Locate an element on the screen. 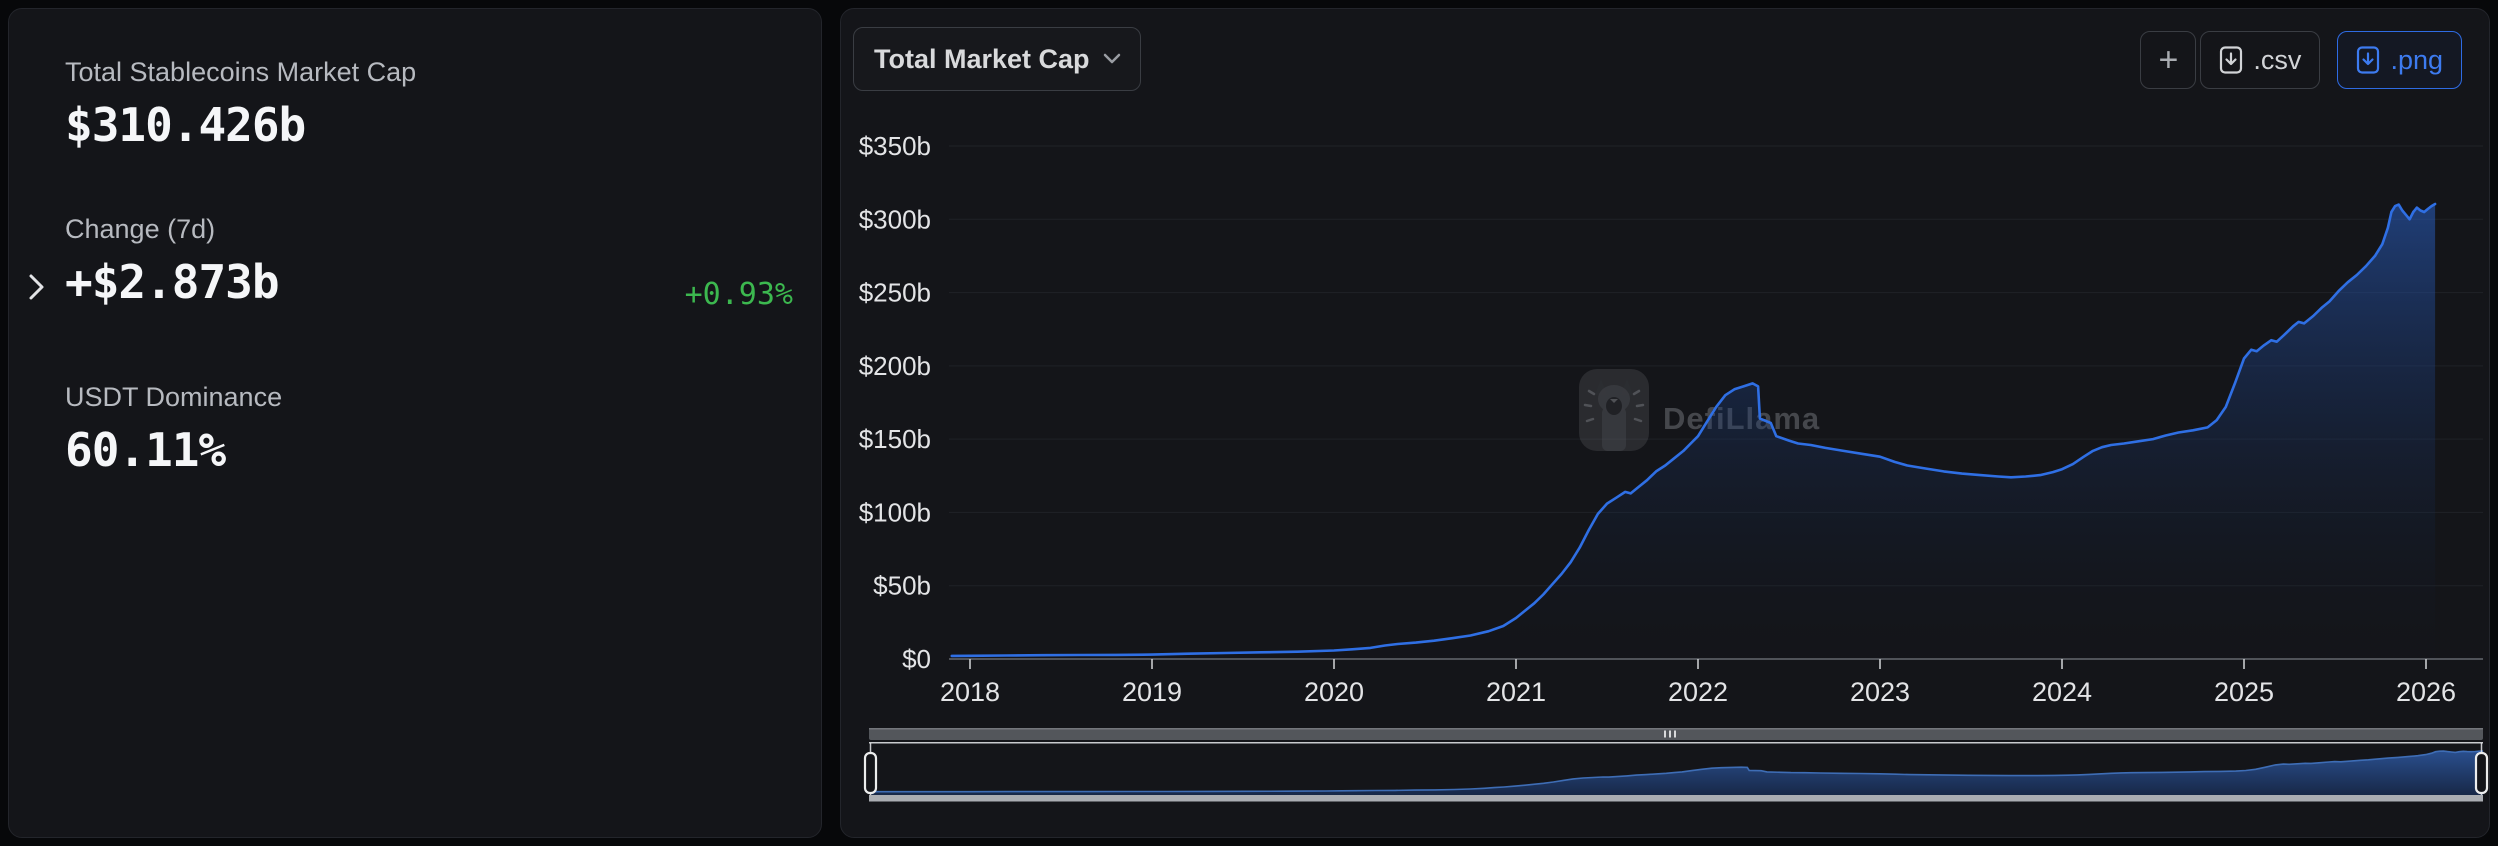  y-axis-label: $150b is located at coordinates (895, 439).